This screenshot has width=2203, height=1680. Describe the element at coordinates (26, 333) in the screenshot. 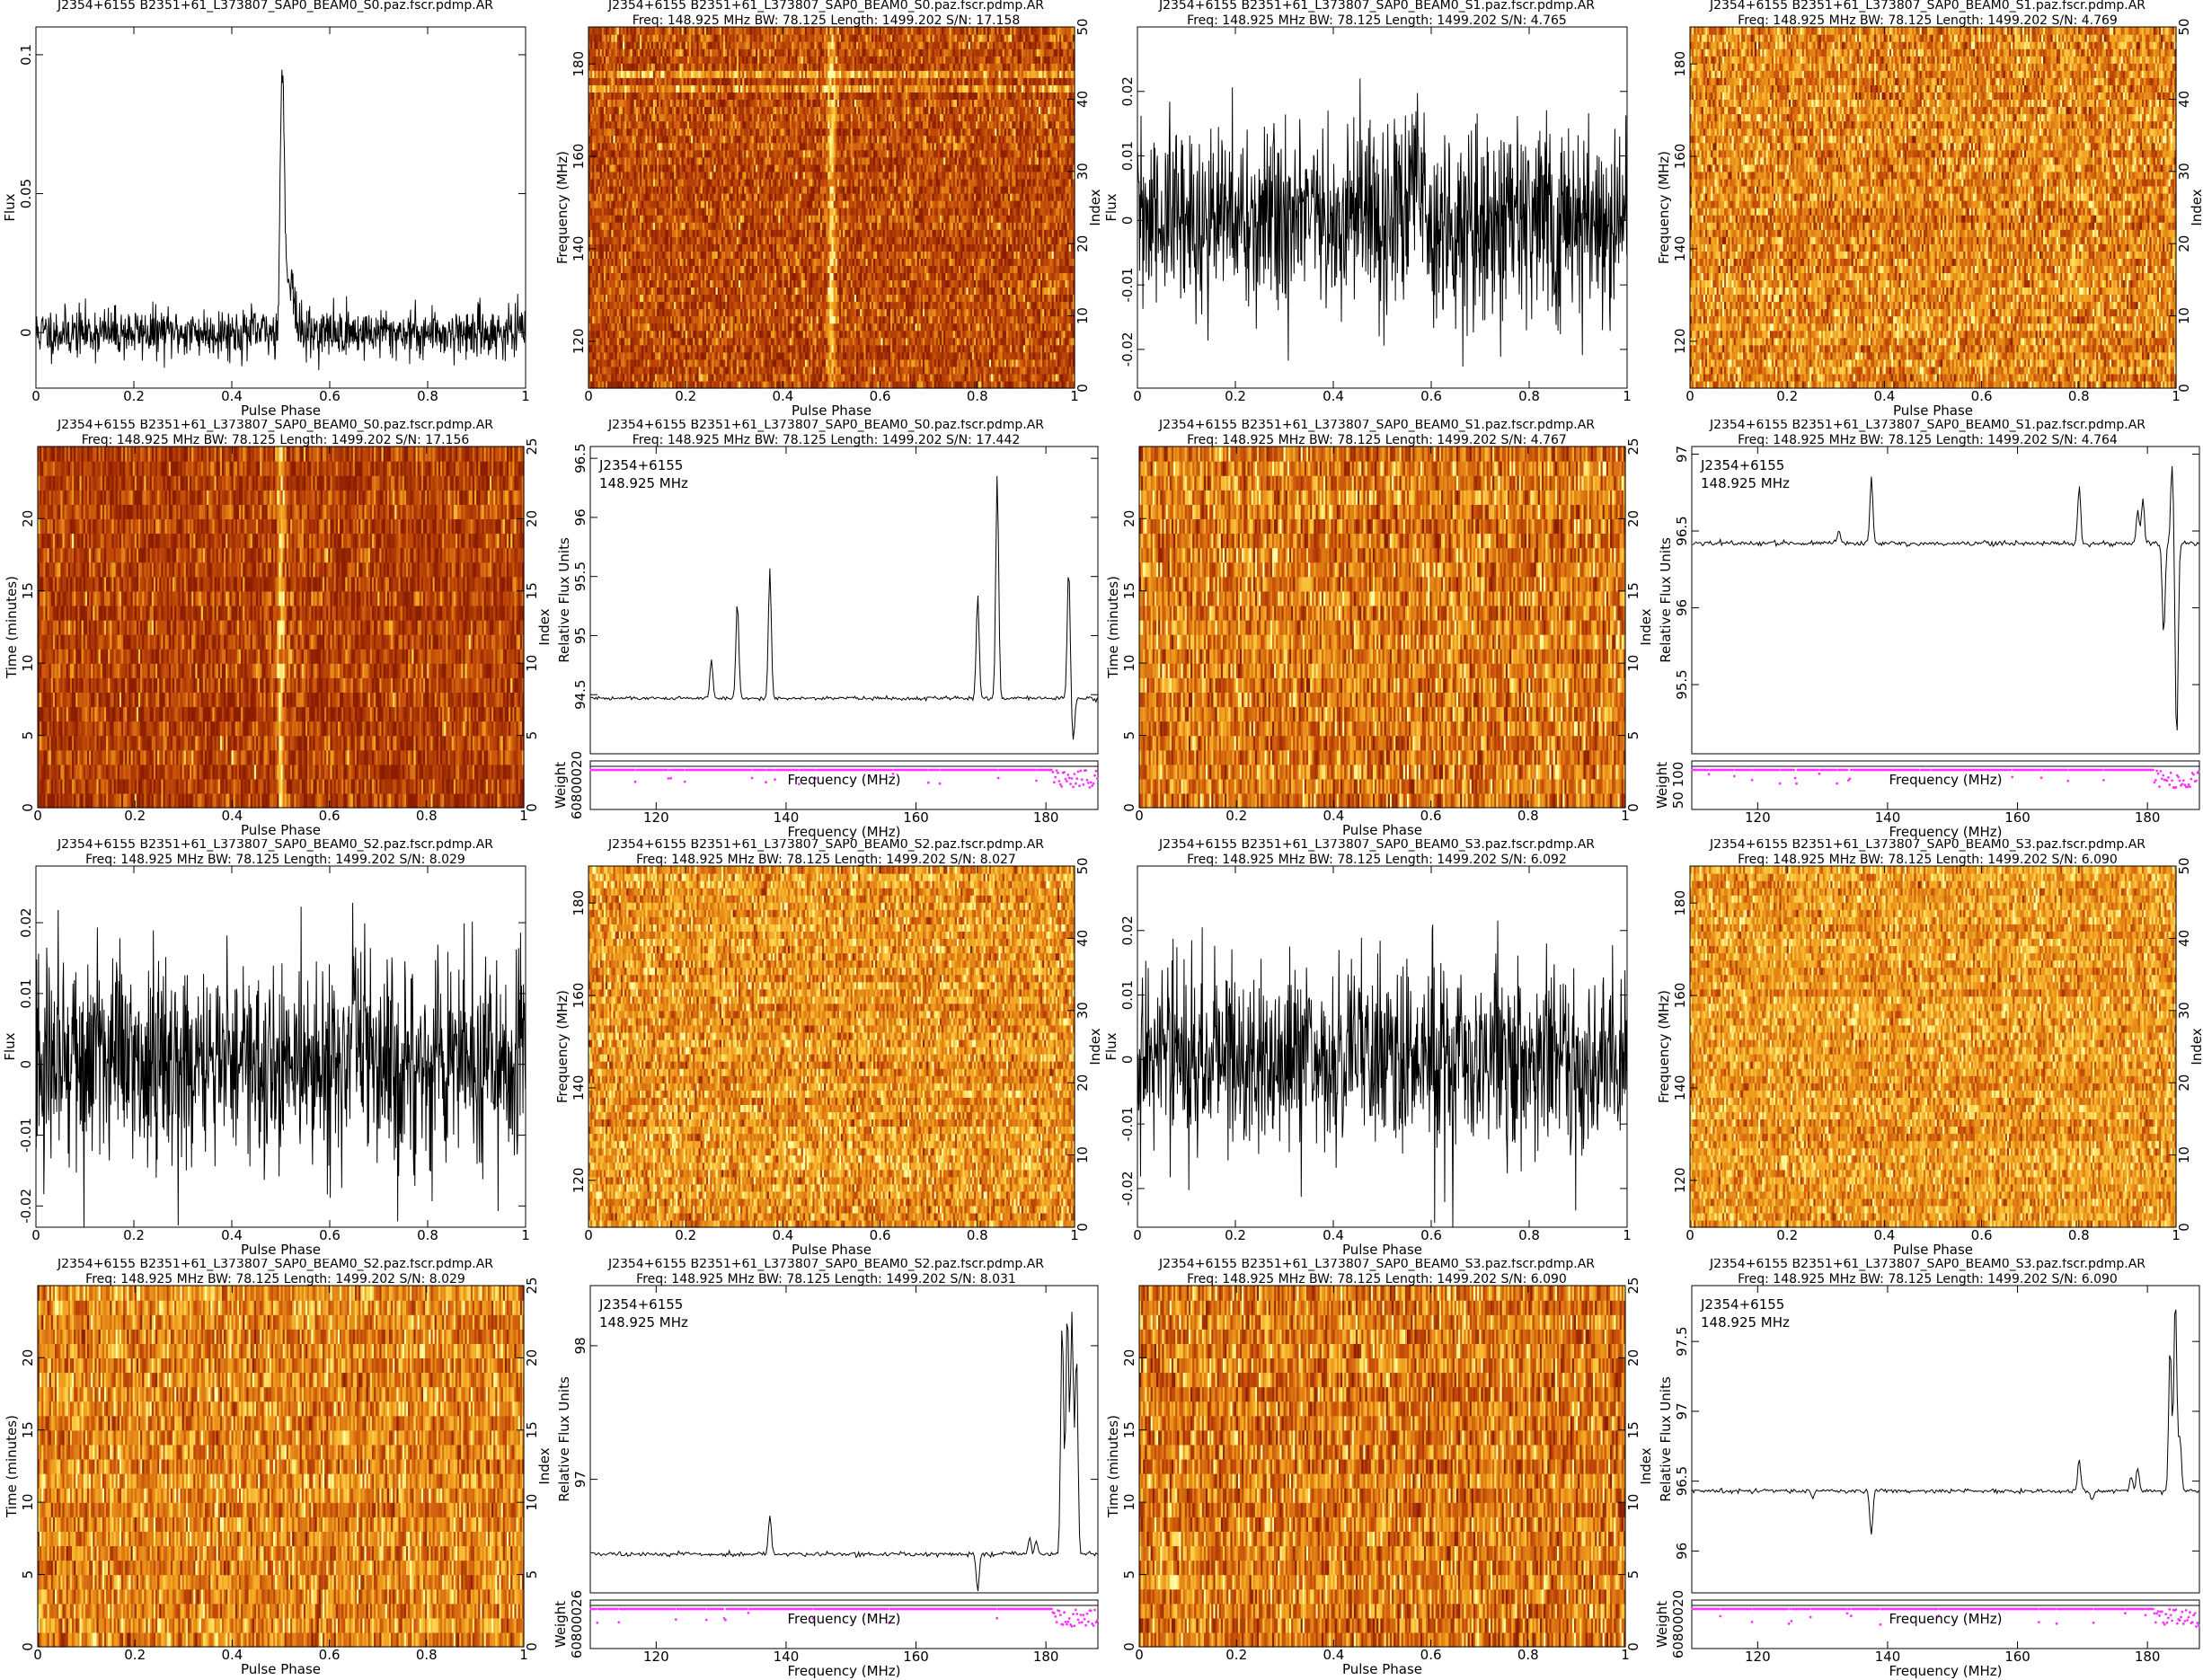

I see `y-tick-label: 0` at that location.